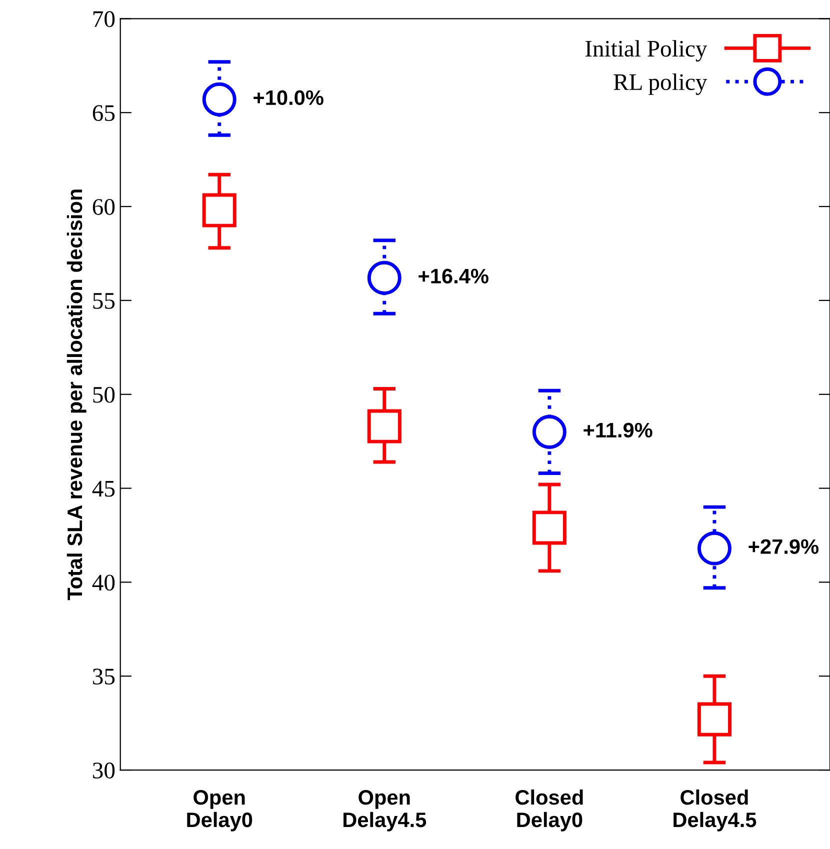 The width and height of the screenshot is (830, 849). What do you see at coordinates (289, 98) in the screenshot?
I see `annotation: +10.0%` at bounding box center [289, 98].